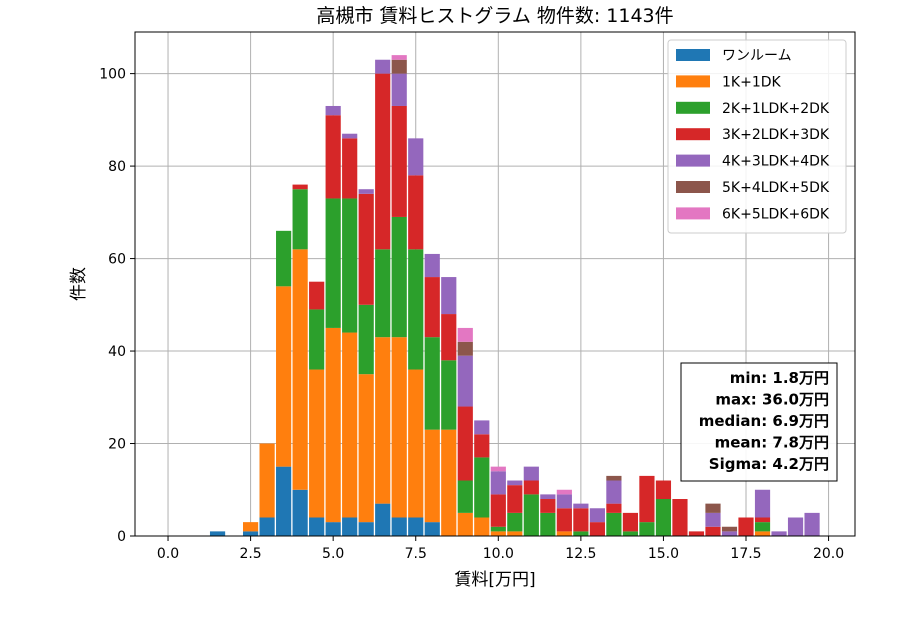 Image resolution: width=900 pixels, height=634 pixels. Describe the element at coordinates (663, 554) in the screenshot. I see `x-tick-label: 15.0` at that location.